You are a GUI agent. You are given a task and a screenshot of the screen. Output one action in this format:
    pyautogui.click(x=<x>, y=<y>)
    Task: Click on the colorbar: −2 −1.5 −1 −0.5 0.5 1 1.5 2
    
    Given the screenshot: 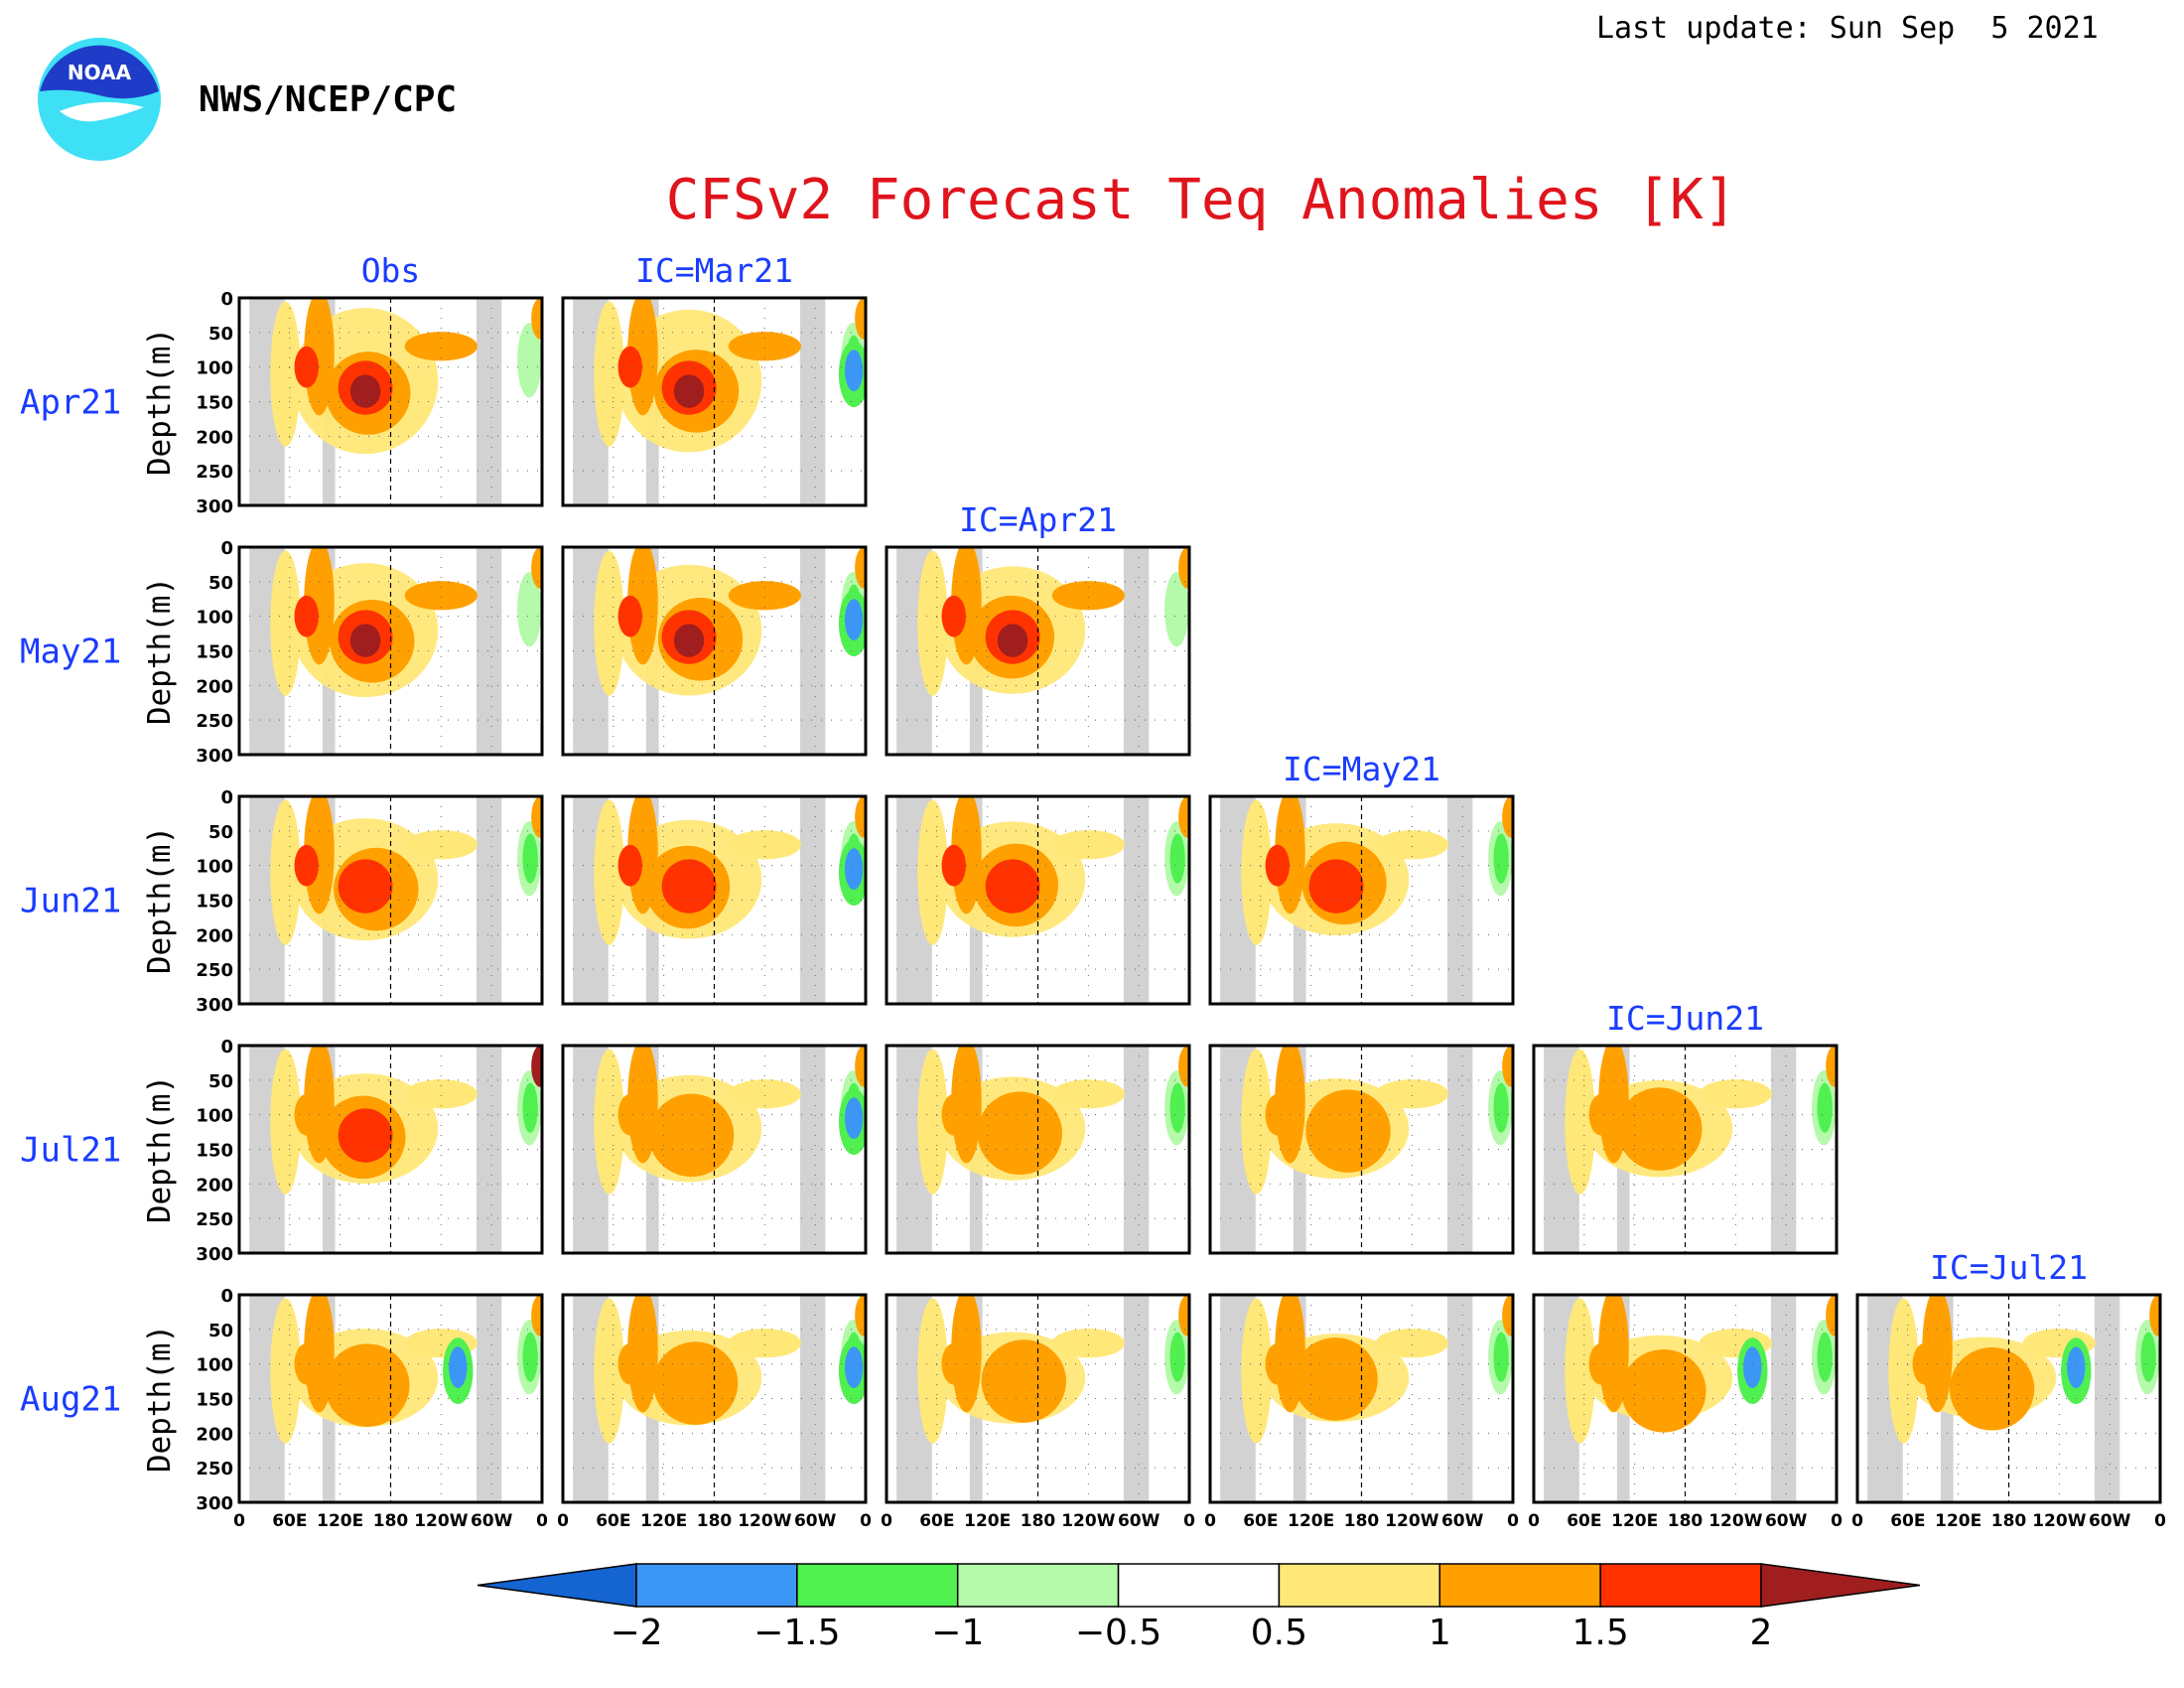 What is the action you would take?
    pyautogui.click(x=1199, y=1608)
    